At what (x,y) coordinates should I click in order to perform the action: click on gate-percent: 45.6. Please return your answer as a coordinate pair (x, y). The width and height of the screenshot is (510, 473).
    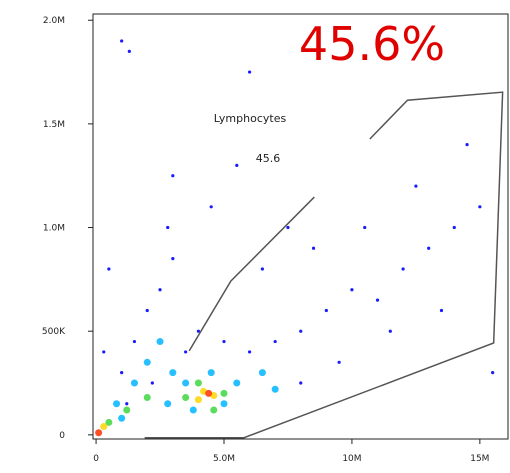
    Looking at the image, I should click on (268, 158).